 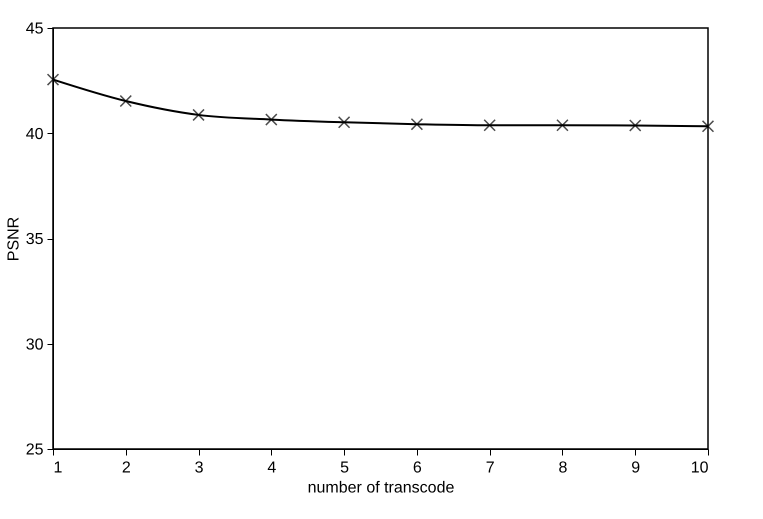 I want to click on x-tick-label: 7, so click(x=490, y=468).